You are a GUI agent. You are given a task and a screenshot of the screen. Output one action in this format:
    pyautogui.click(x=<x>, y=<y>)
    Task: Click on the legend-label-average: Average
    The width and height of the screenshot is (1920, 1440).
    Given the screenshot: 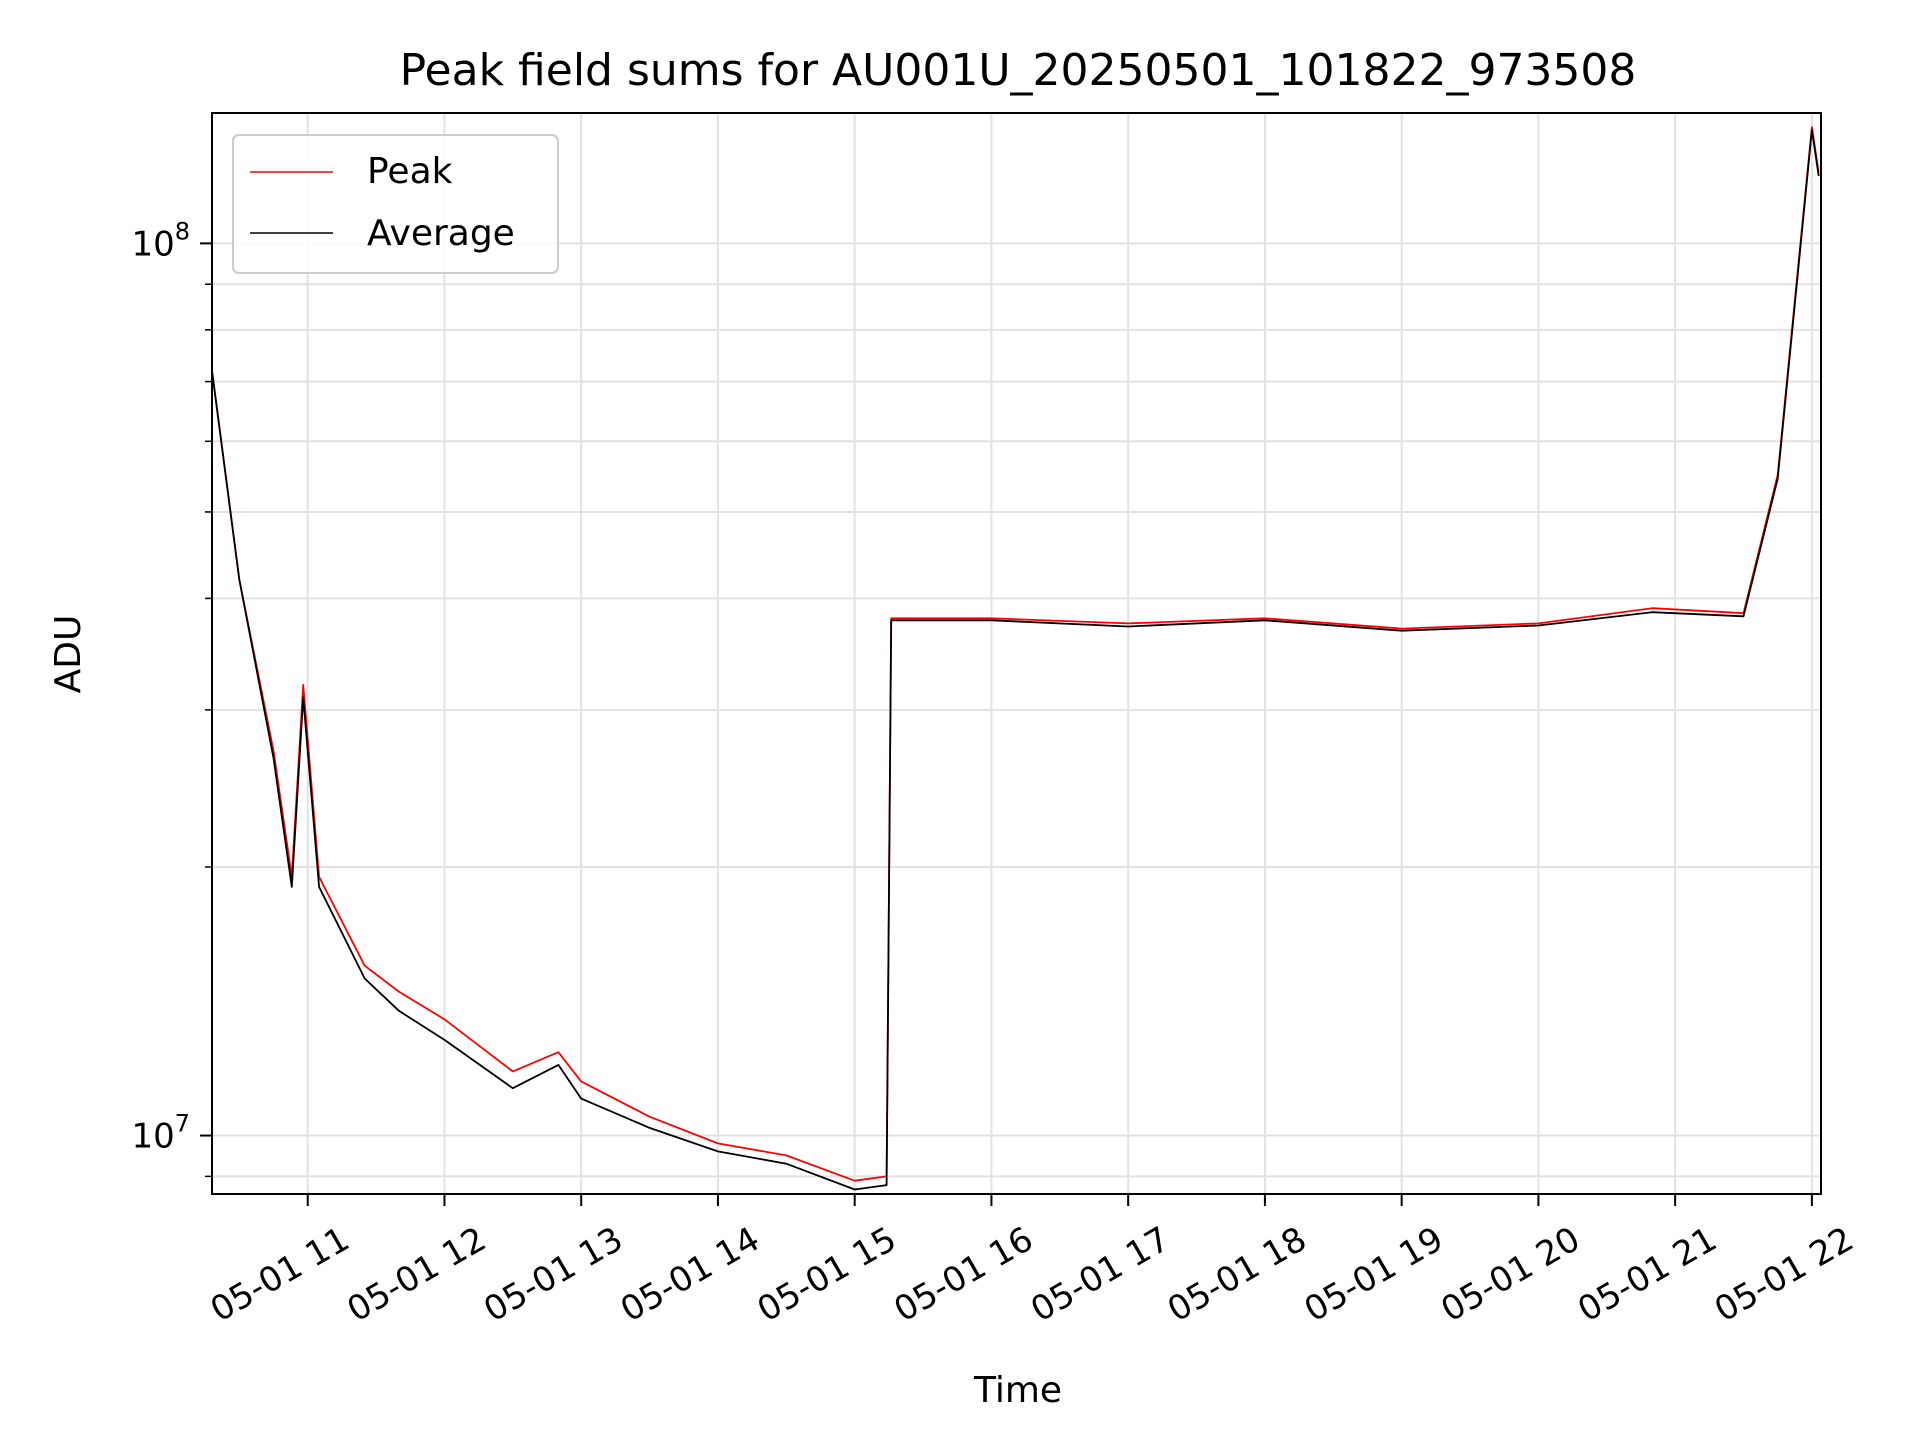 What is the action you would take?
    pyautogui.click(x=441, y=233)
    